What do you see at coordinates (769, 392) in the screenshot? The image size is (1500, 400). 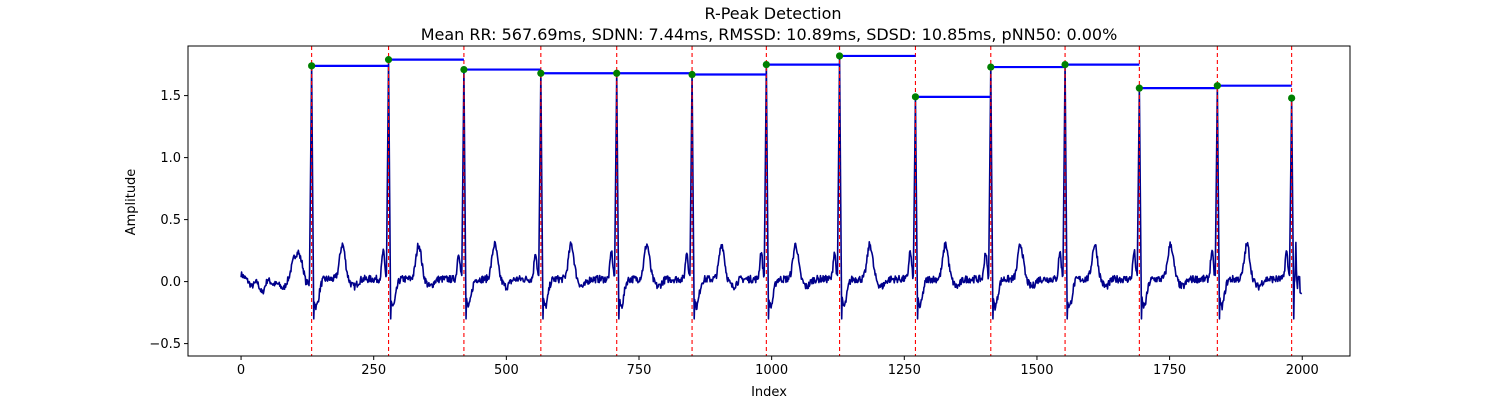 I see `x-axis-label: Index` at bounding box center [769, 392].